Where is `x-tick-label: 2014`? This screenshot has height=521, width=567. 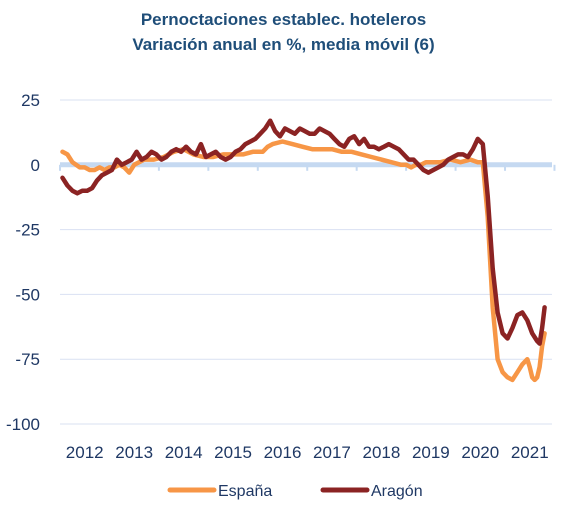 x-tick-label: 2014 is located at coordinates (184, 452).